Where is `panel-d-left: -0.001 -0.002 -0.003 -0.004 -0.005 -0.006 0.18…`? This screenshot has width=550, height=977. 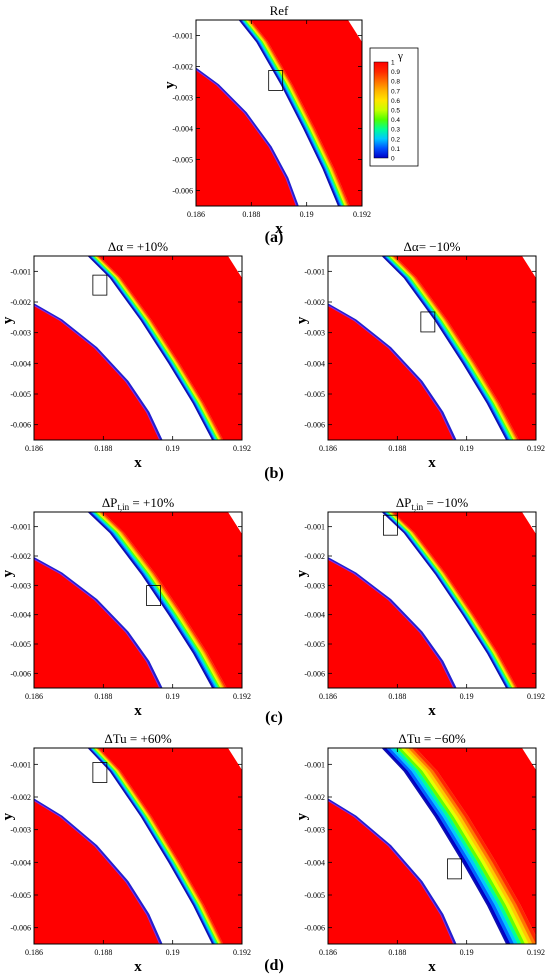
panel-d-left: -0.001 -0.002 -0.003 -0.004 -0.005 -0.006 0.18… is located at coordinates (125, 853).